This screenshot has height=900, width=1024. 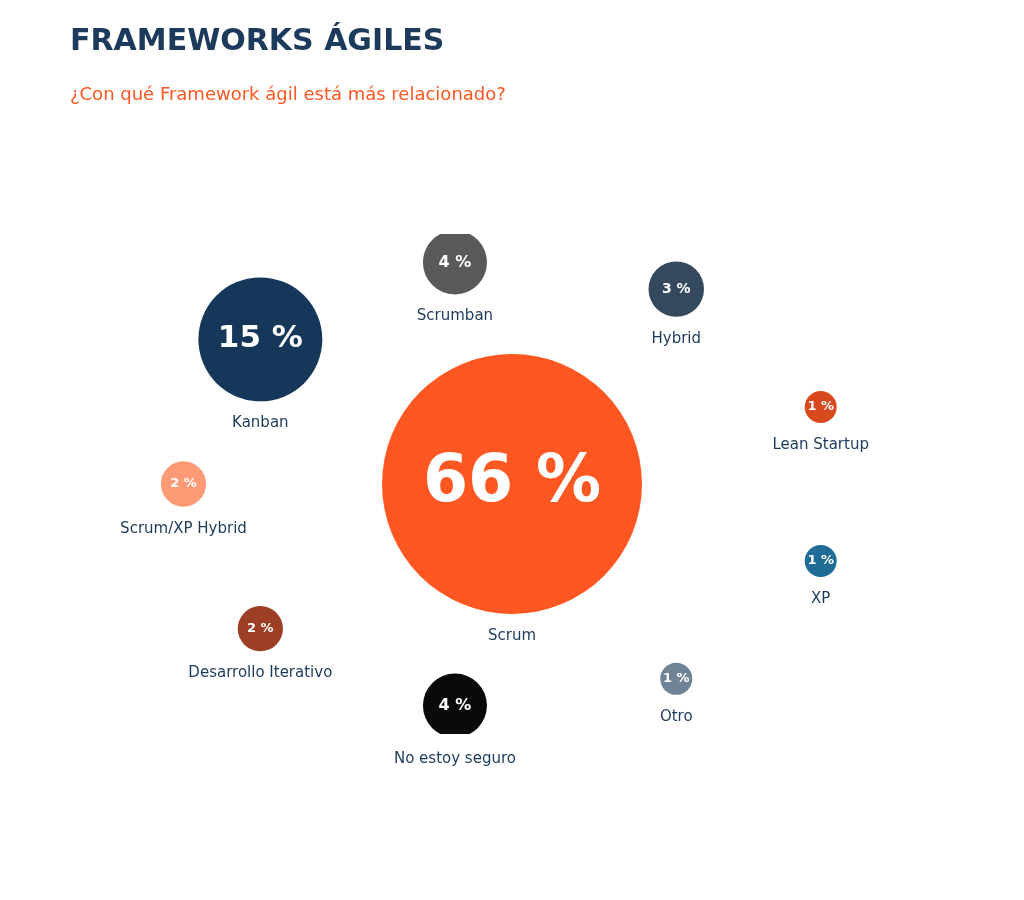 I want to click on data-label: 3 %, so click(x=676, y=287).